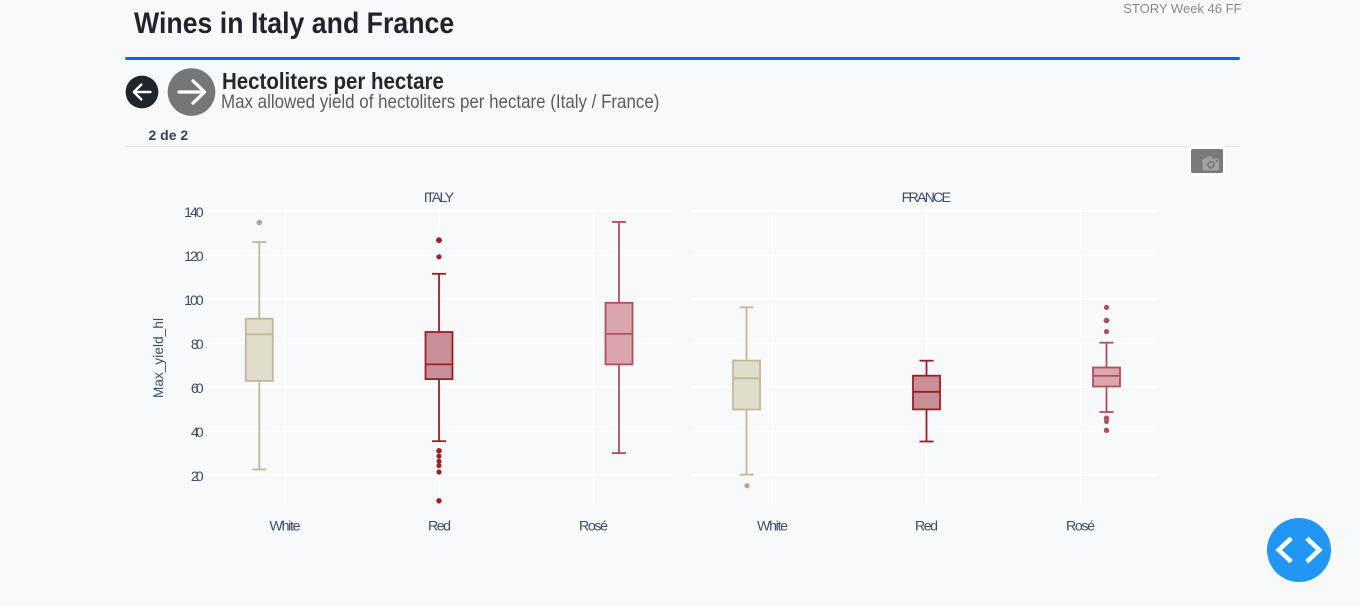  I want to click on svg-text: Max_yield_hl, so click(158, 358).